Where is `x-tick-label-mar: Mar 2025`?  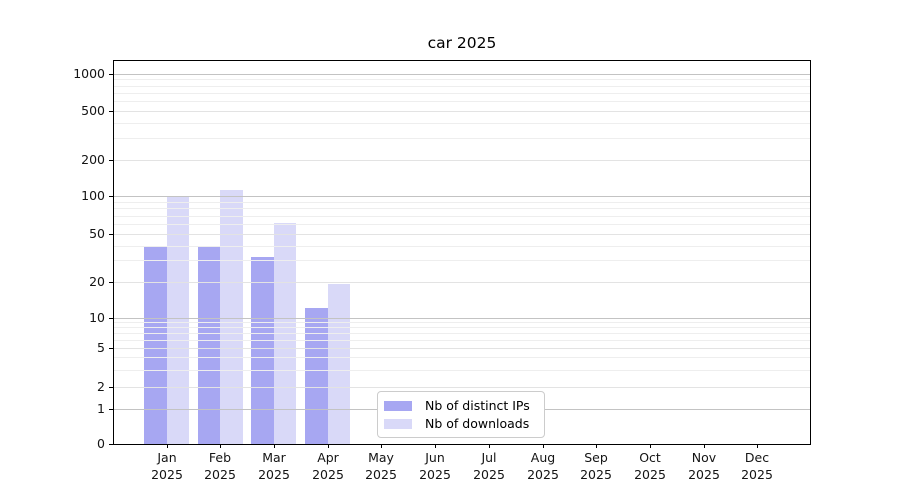
x-tick-label-mar: Mar 2025 is located at coordinates (274, 466).